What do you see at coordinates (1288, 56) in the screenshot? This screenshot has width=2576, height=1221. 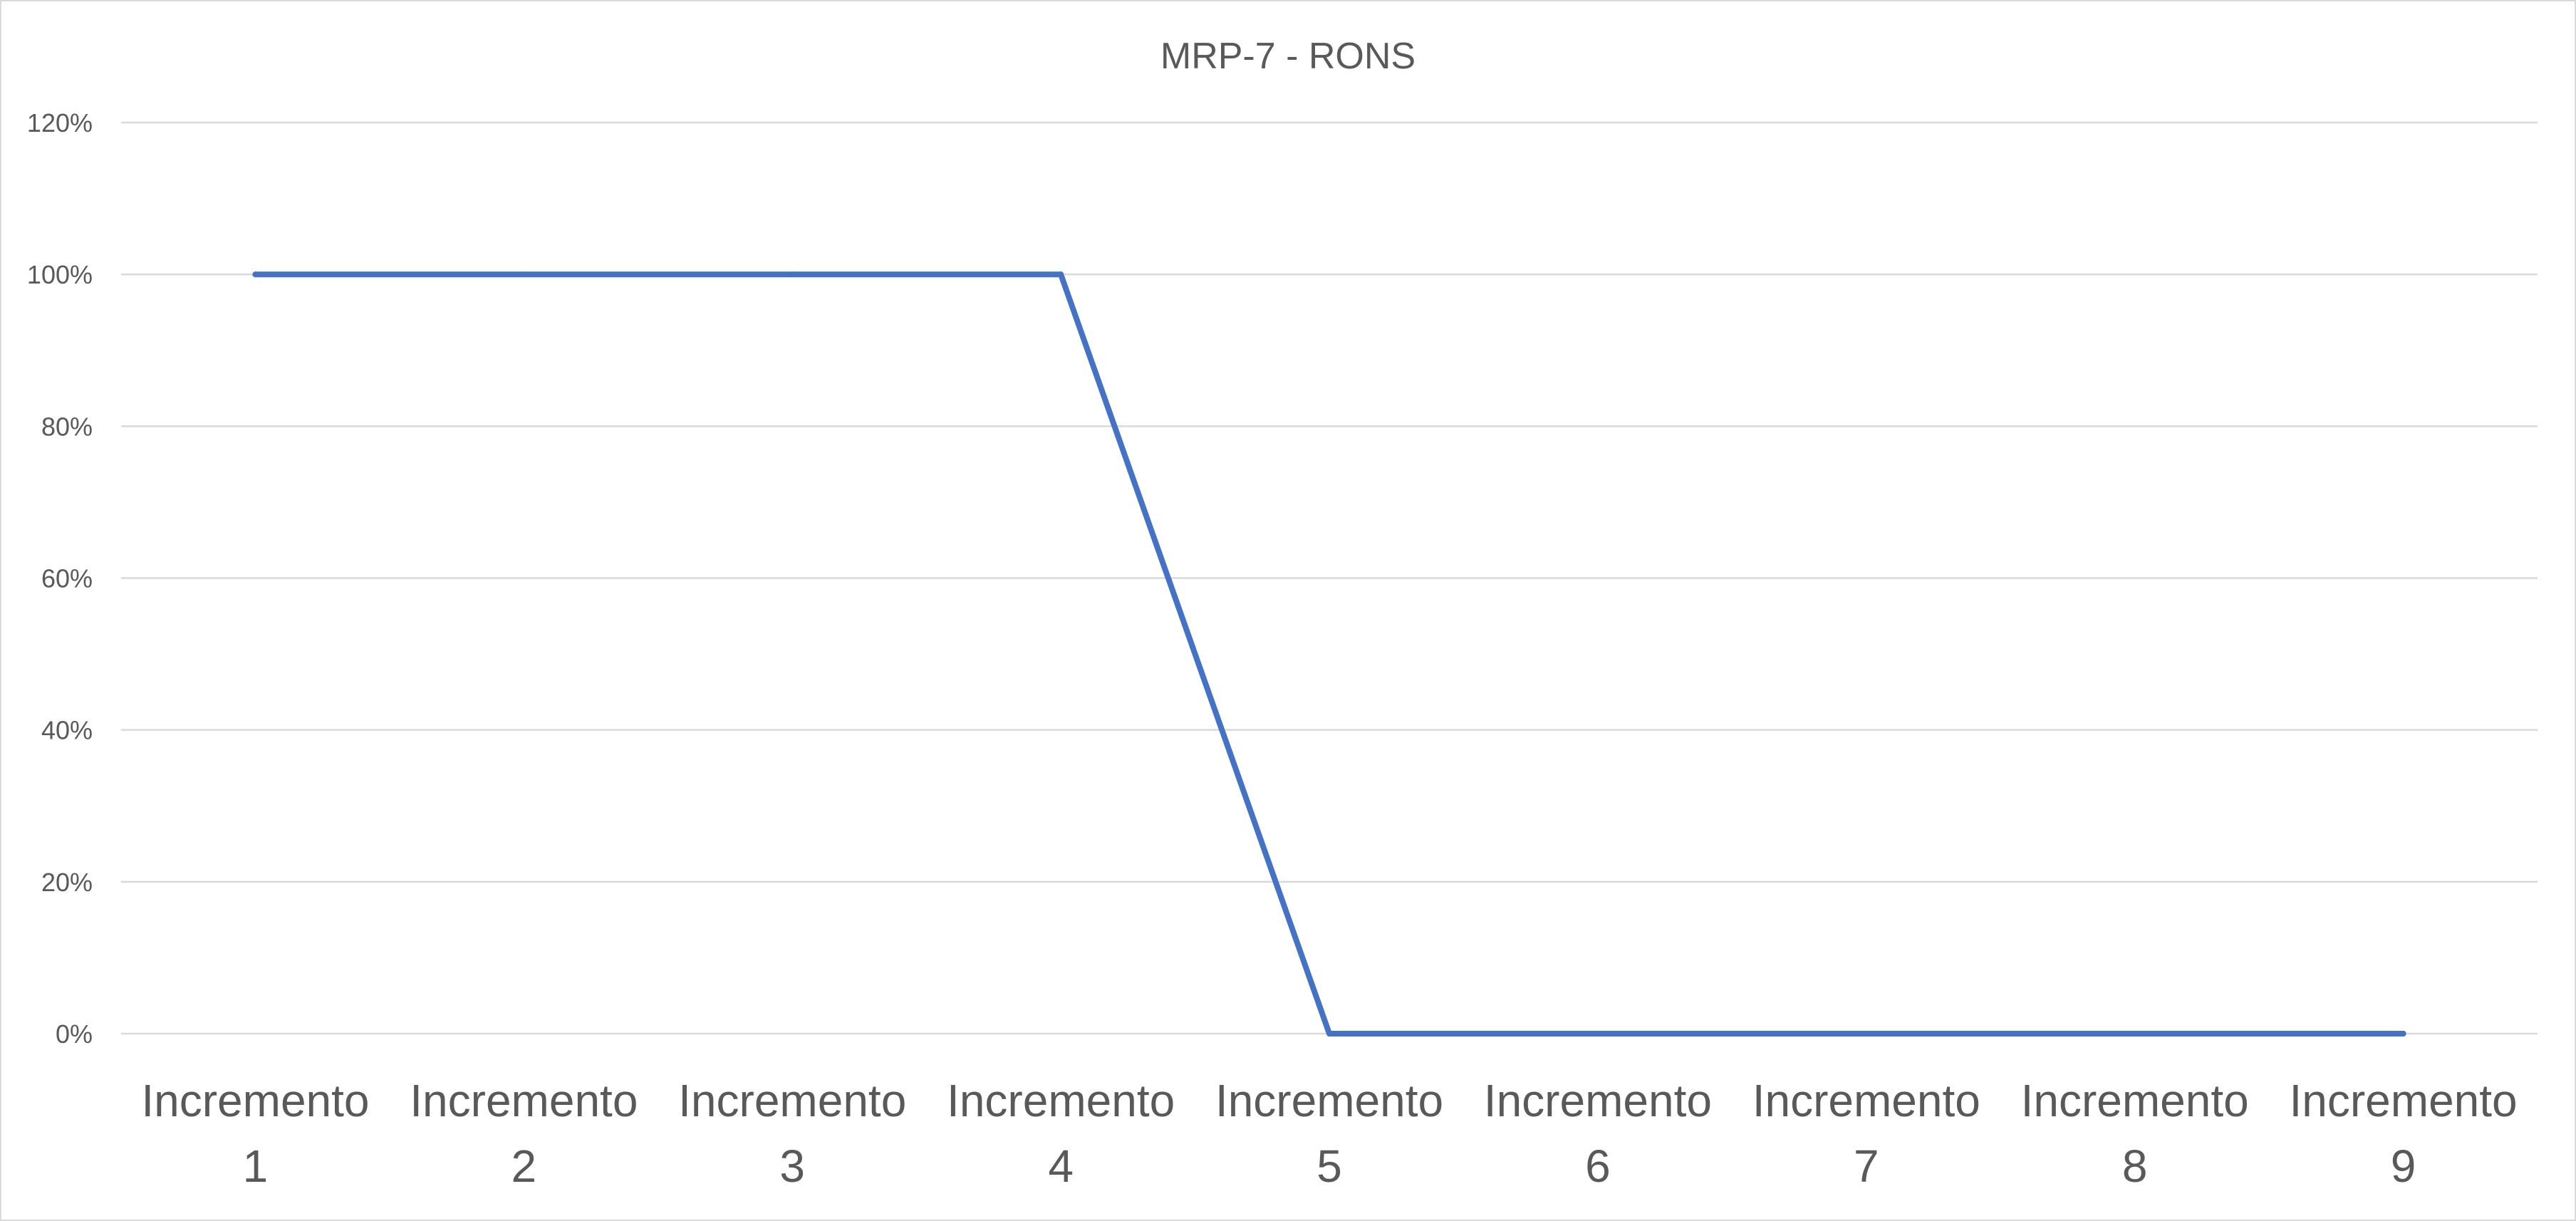 I see `chart-title: MRP-7 - RONS` at bounding box center [1288, 56].